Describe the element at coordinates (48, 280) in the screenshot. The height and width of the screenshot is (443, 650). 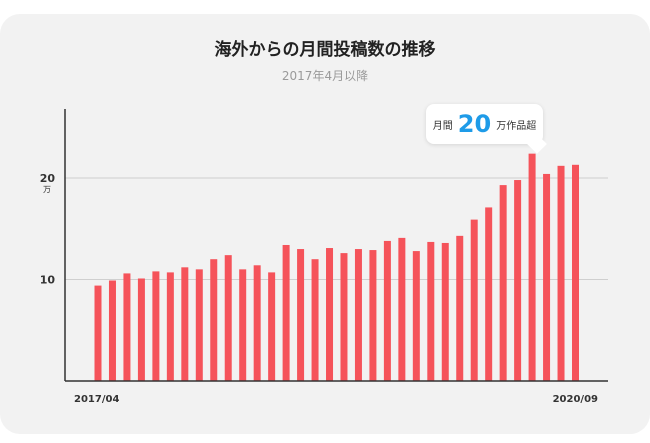
I see `y-tick-label-10: 10` at that location.